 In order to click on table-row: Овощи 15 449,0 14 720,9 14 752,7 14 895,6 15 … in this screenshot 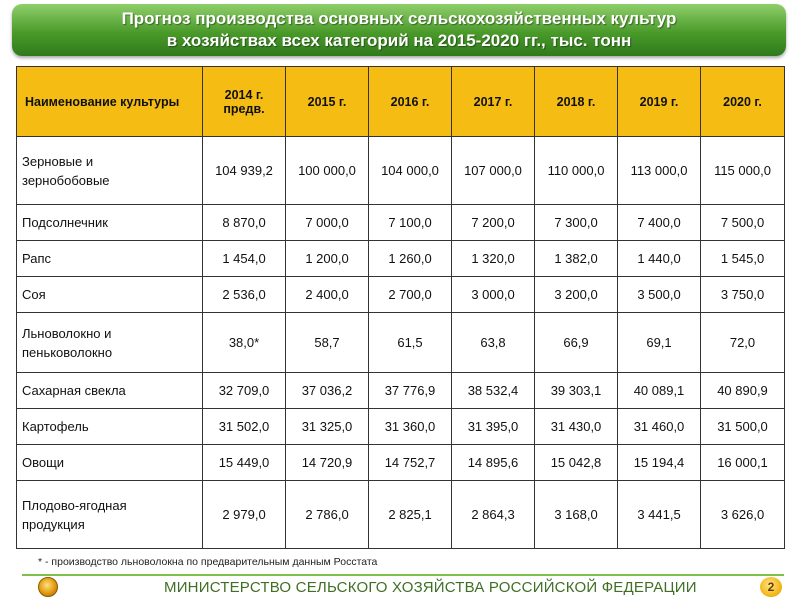, I will do `click(400, 462)`.